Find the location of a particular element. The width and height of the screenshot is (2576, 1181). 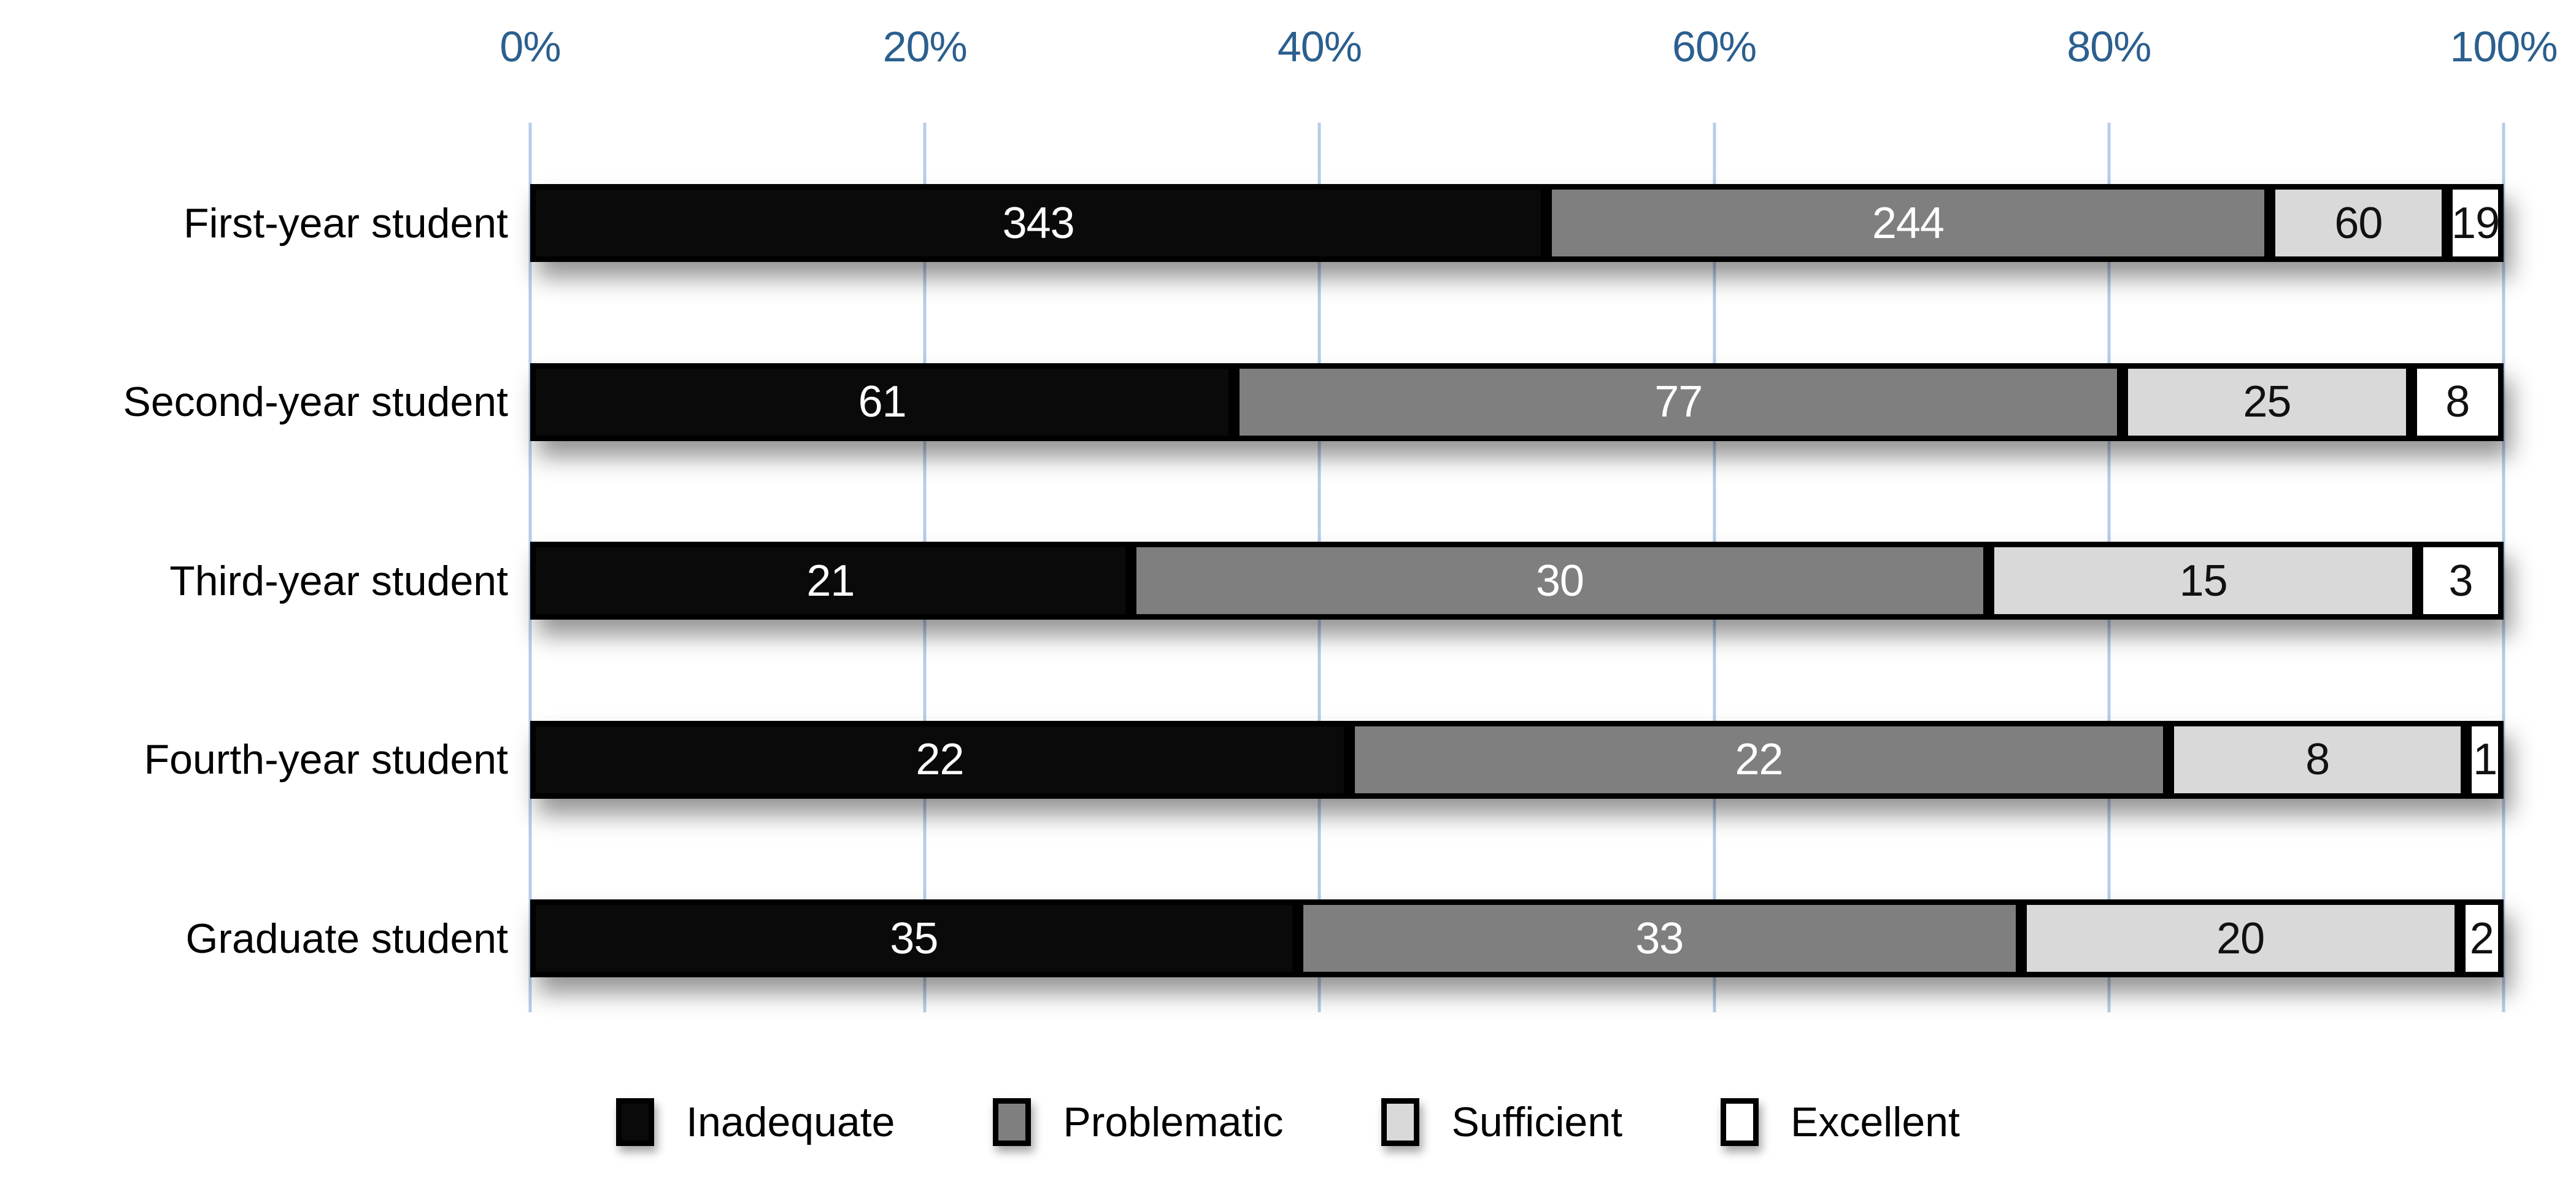

bar-segment-problematic: 77 is located at coordinates (1678, 402).